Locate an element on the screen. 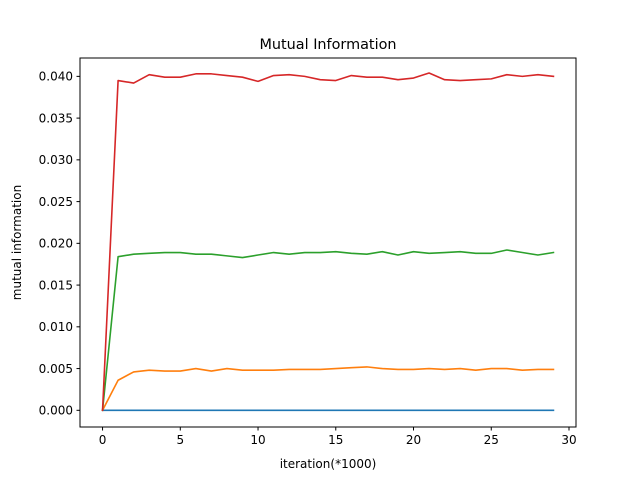 Image resolution: width=640 pixels, height=480 pixels. y-tick-label: 0.030 is located at coordinates (56, 160).